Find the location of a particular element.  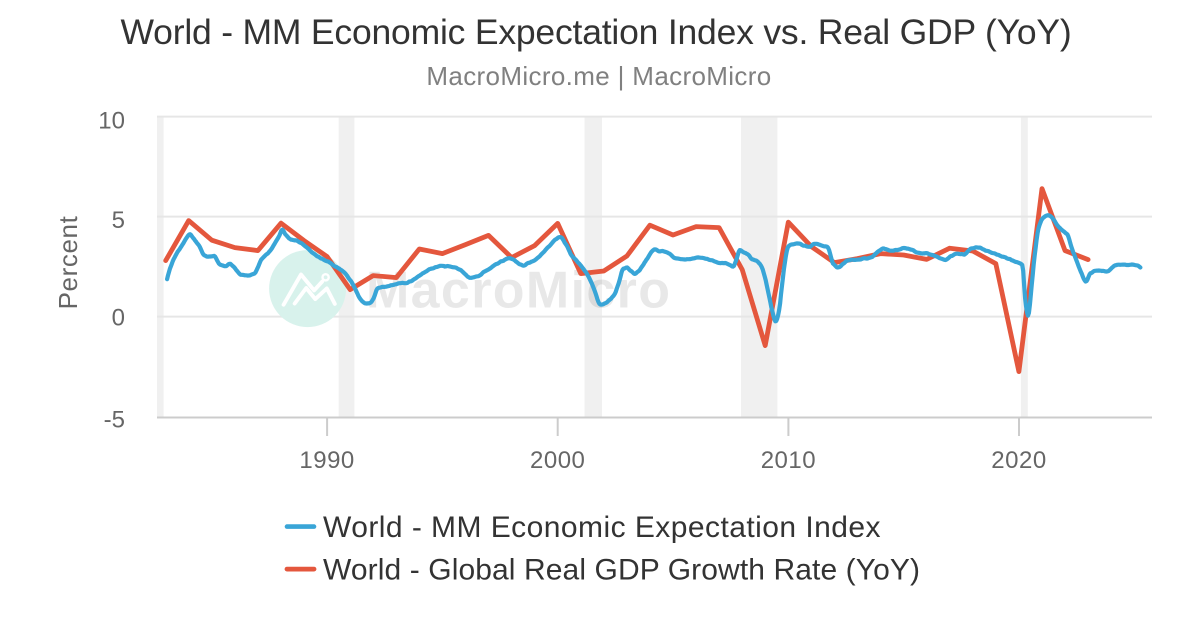

svg-text: MacroMicro is located at coordinates (518, 290).